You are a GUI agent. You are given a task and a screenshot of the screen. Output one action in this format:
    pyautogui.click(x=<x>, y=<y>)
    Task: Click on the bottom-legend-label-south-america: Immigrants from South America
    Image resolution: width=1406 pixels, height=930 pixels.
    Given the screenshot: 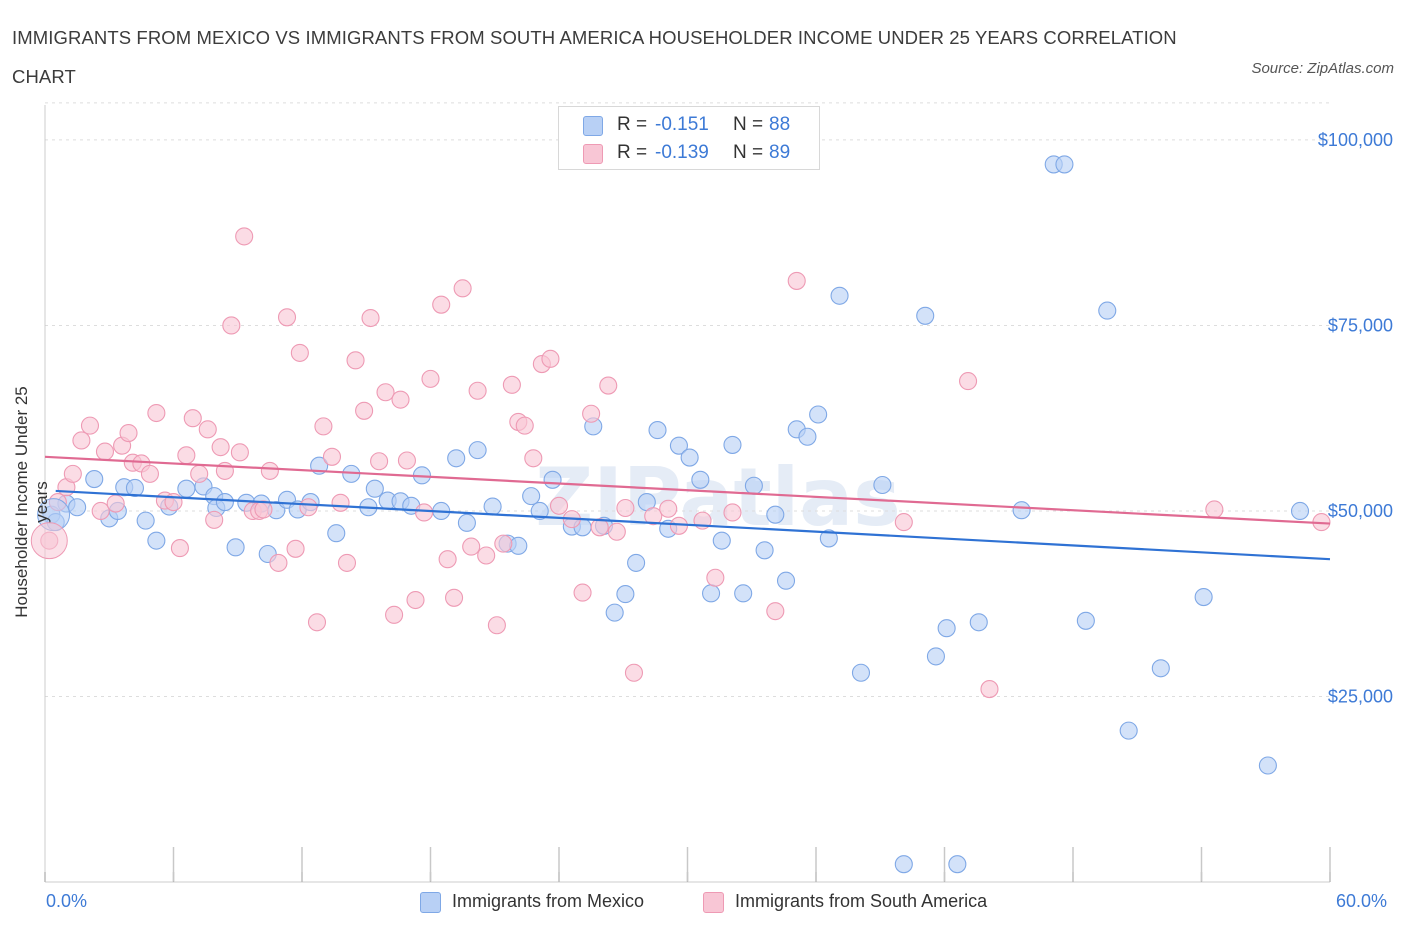 What is the action you would take?
    pyautogui.click(x=861, y=901)
    